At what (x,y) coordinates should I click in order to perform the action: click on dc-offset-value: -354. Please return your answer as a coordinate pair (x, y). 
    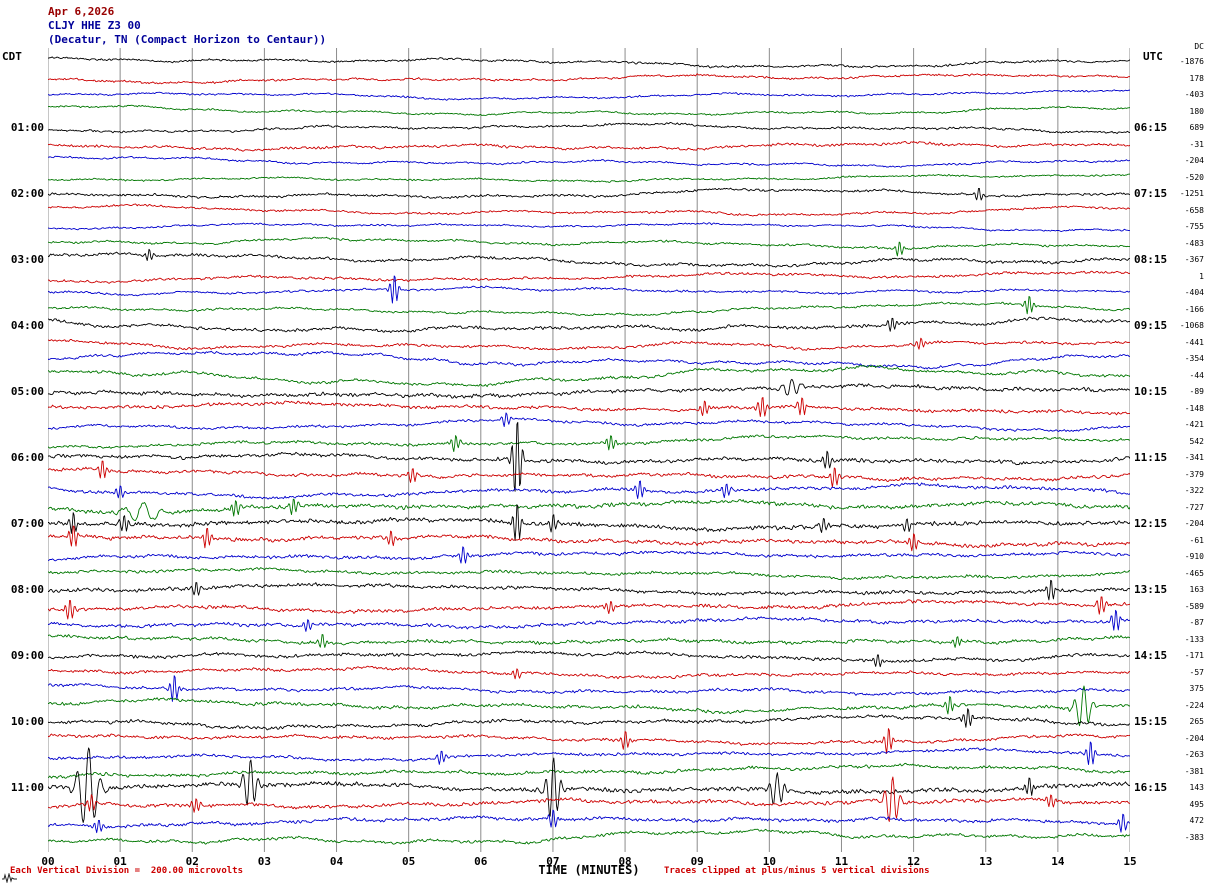
    Looking at the image, I should click on (1194, 358).